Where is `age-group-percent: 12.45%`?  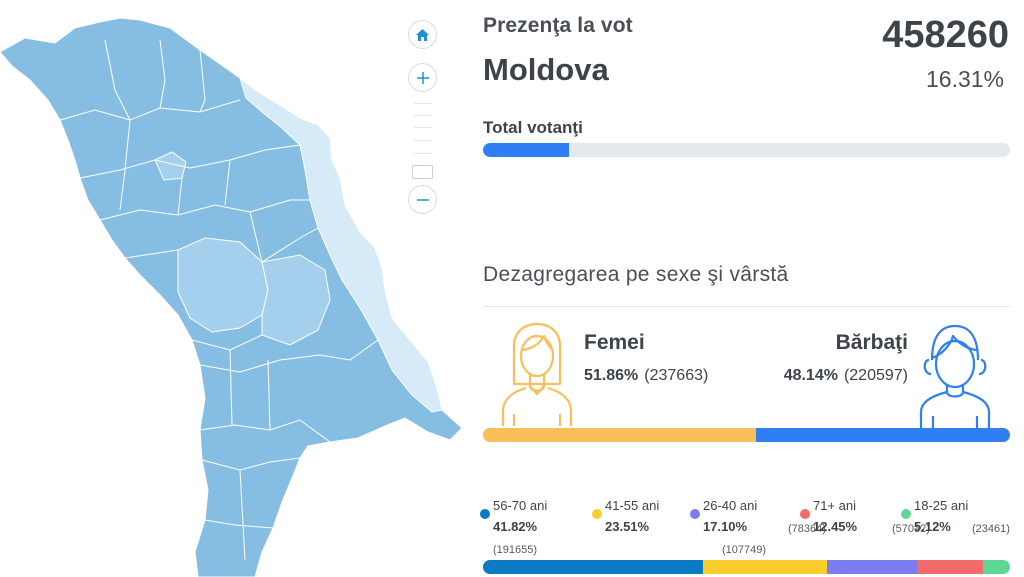 age-group-percent: 12.45% is located at coordinates (835, 526).